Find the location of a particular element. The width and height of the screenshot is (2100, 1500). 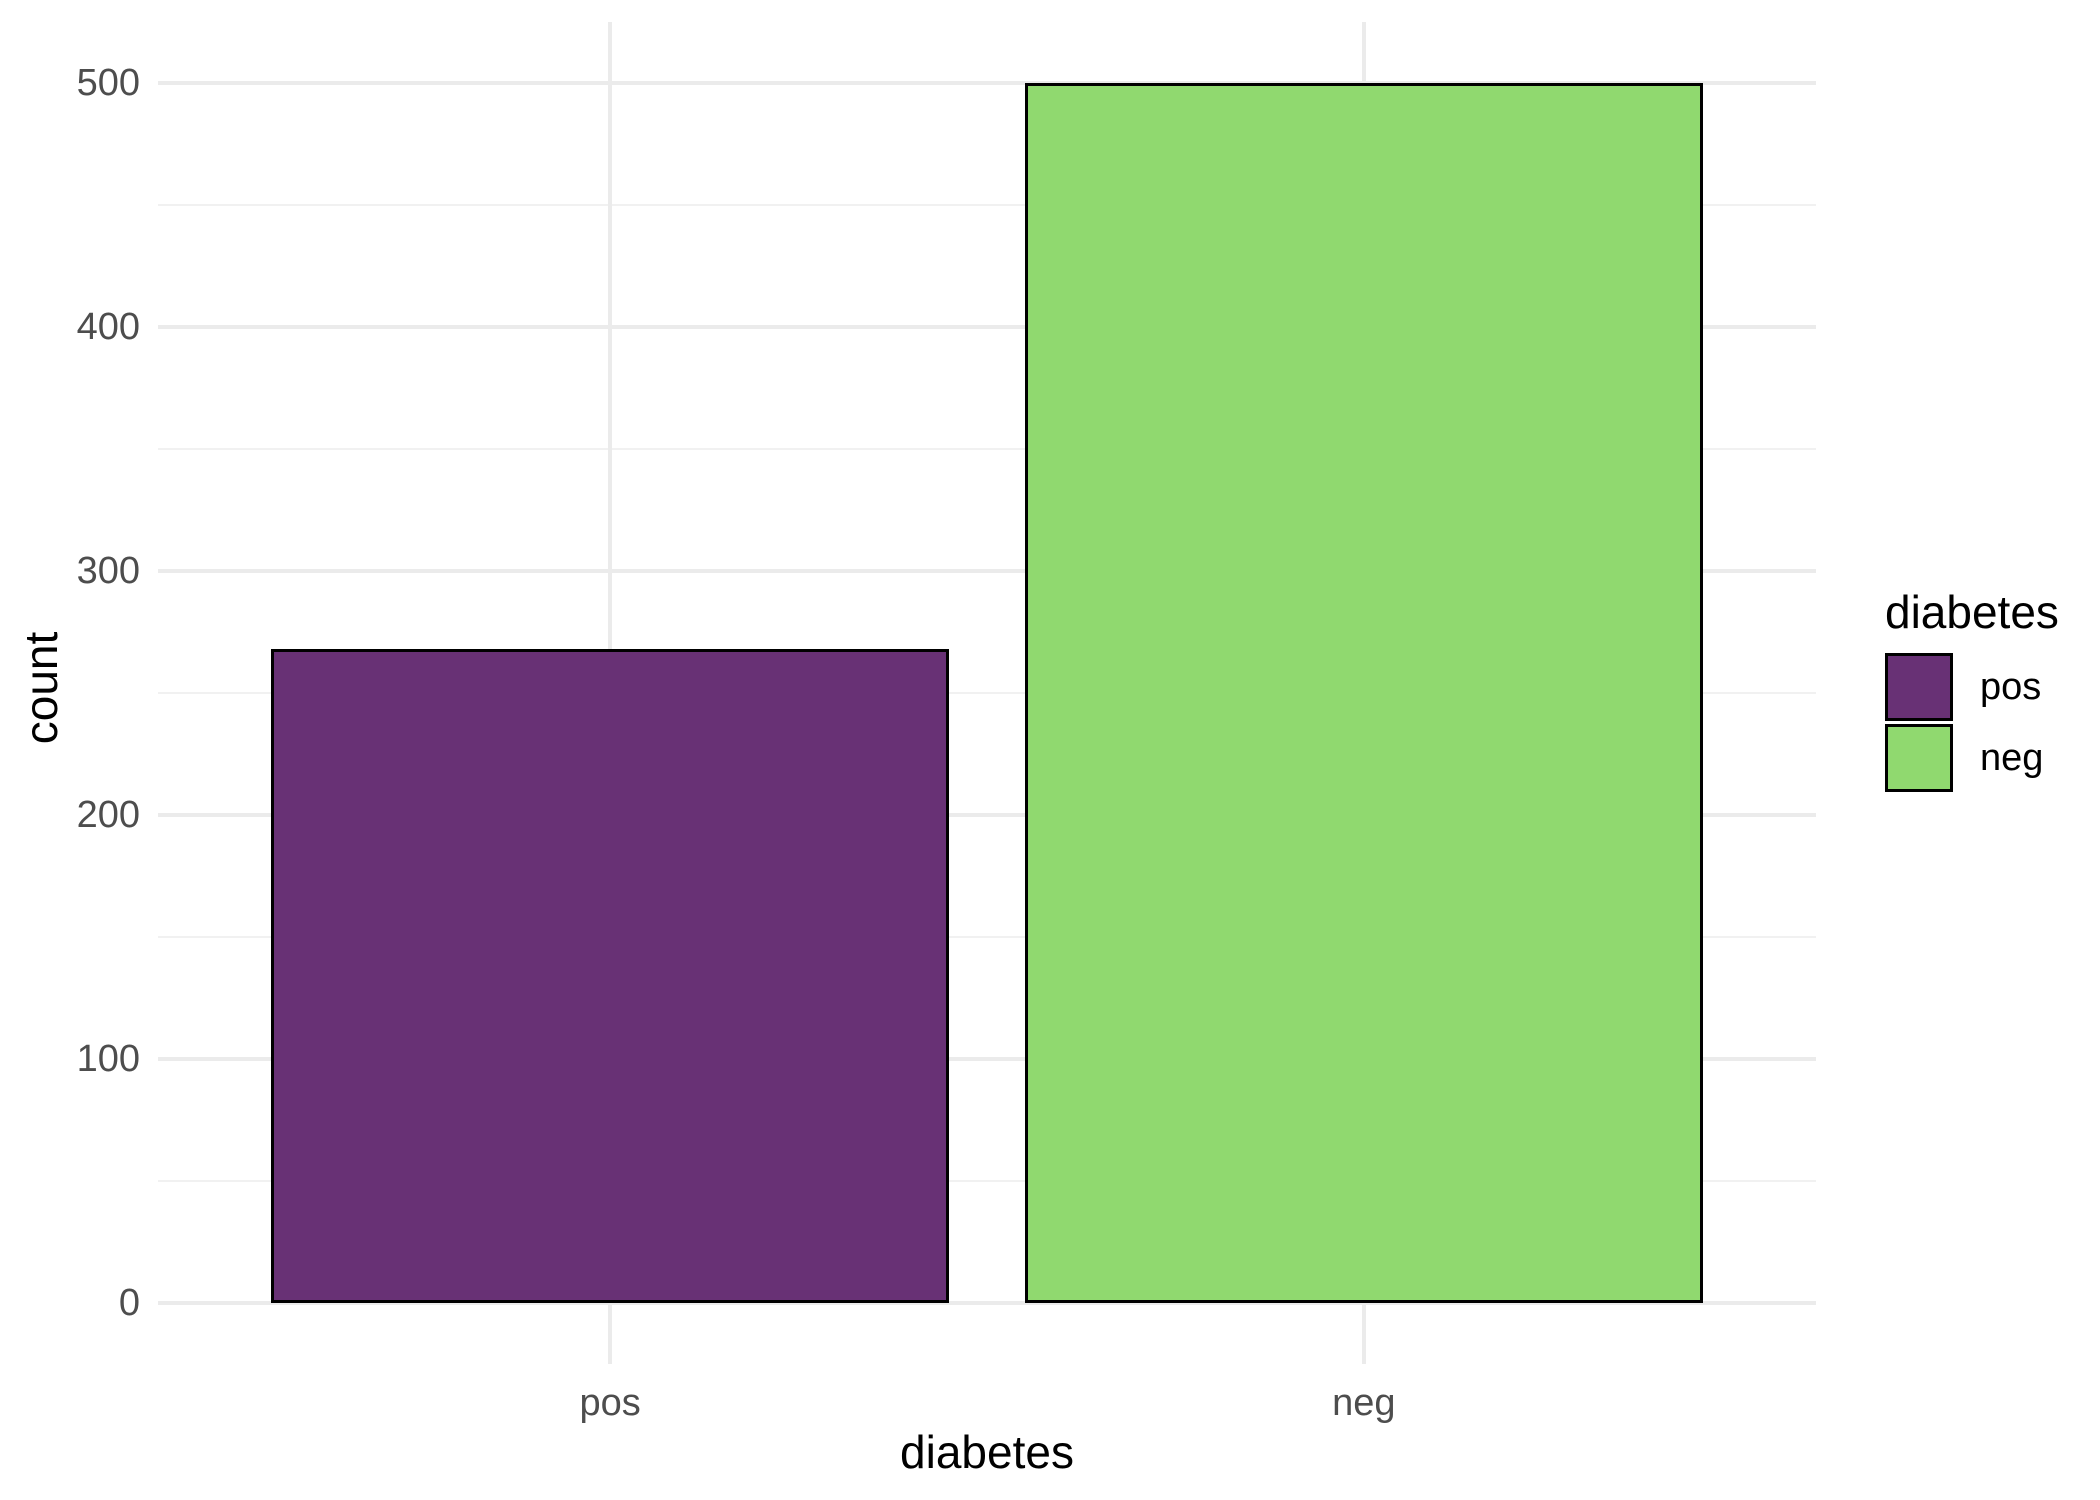

legend-swatch-neg is located at coordinates (1919, 758).